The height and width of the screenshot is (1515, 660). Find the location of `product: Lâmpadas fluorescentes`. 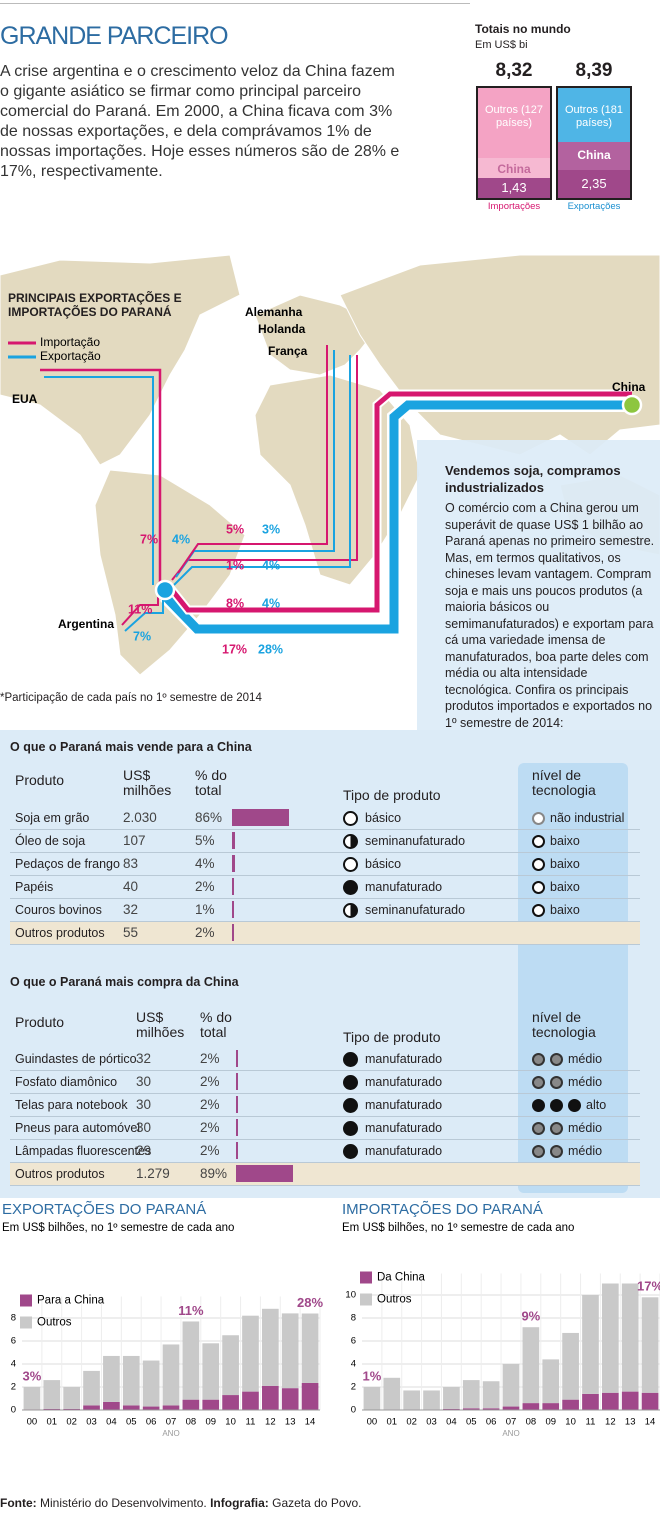

product: Lâmpadas fluorescentes is located at coordinates (83, 1151).